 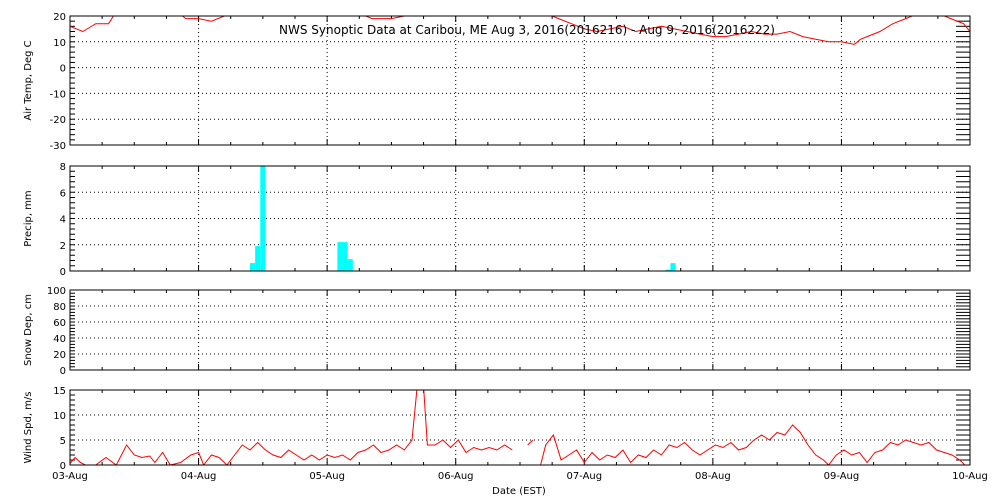 What do you see at coordinates (456, 476) in the screenshot?
I see `x-tick-label: 06-Aug` at bounding box center [456, 476].